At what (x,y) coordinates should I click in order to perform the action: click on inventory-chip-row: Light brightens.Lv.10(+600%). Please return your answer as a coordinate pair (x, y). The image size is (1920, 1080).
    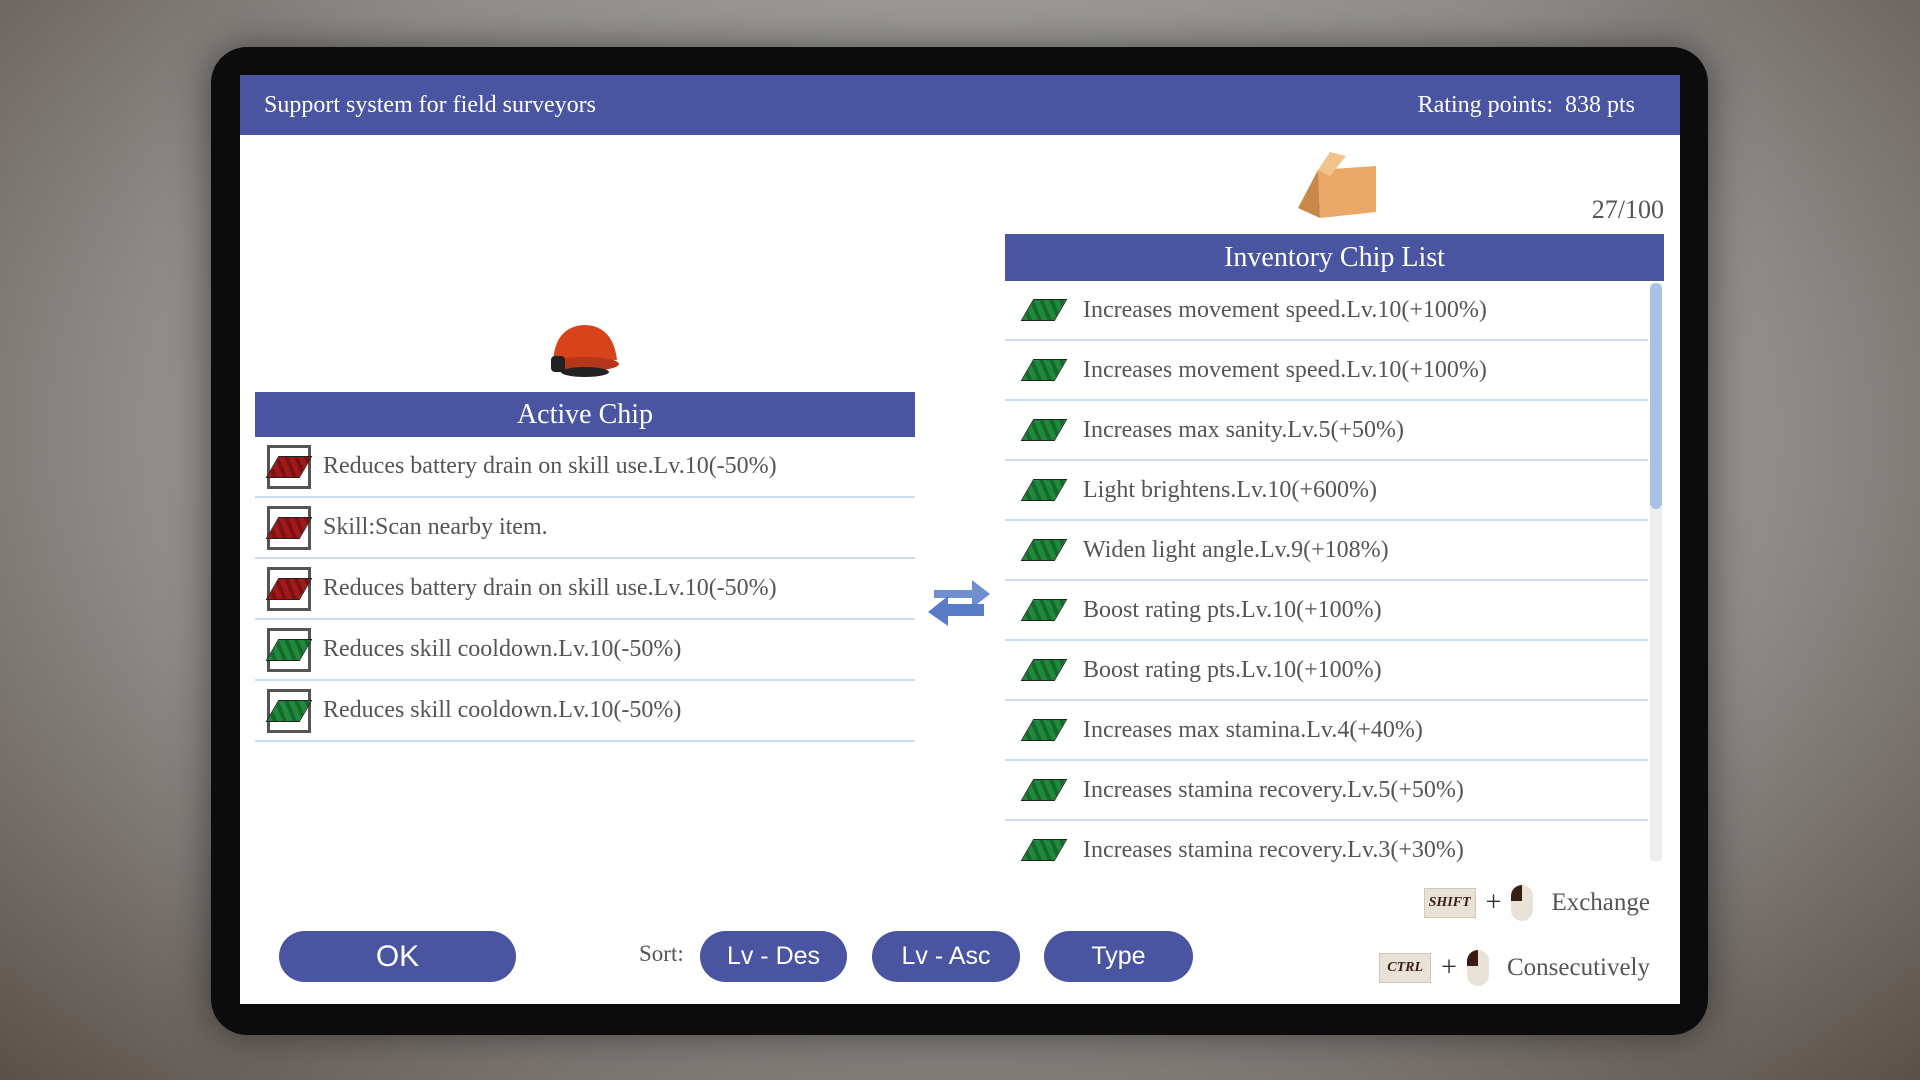
    Looking at the image, I should click on (1326, 491).